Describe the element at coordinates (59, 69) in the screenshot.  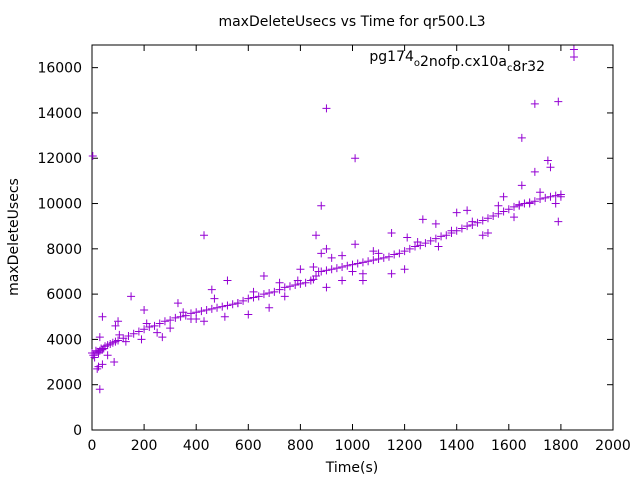
I see `y-tick-label: 16000` at that location.